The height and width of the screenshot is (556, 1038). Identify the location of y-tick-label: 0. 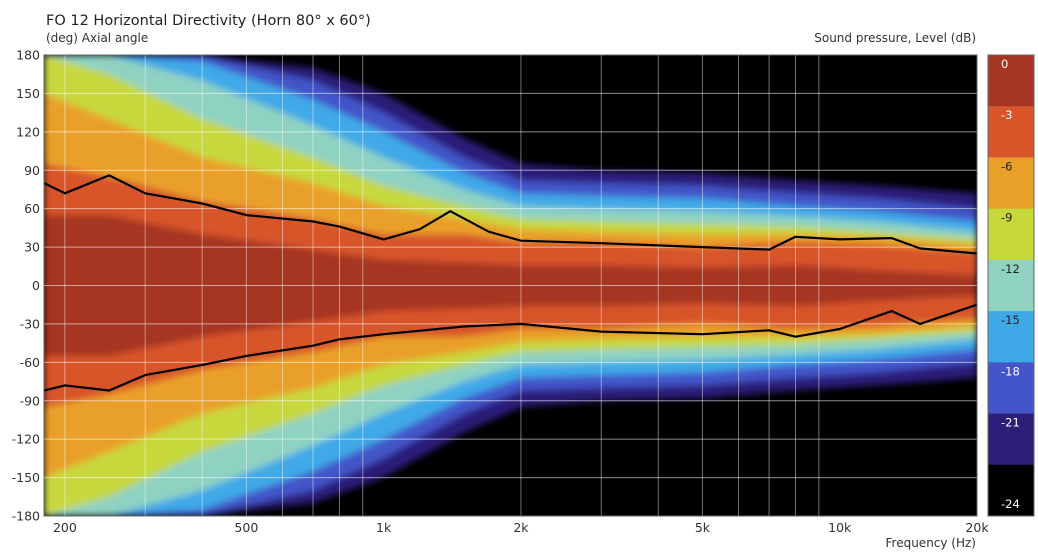
(36, 285).